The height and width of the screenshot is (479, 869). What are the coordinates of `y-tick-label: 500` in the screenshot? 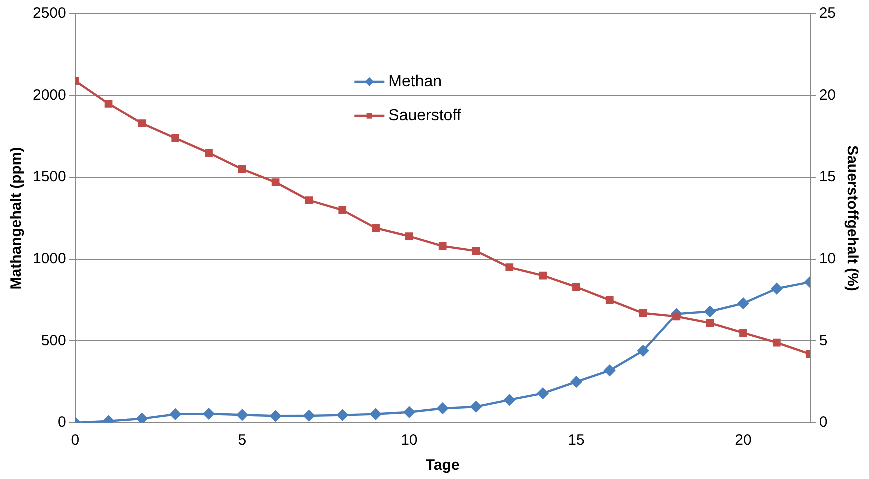 It's located at (53, 341).